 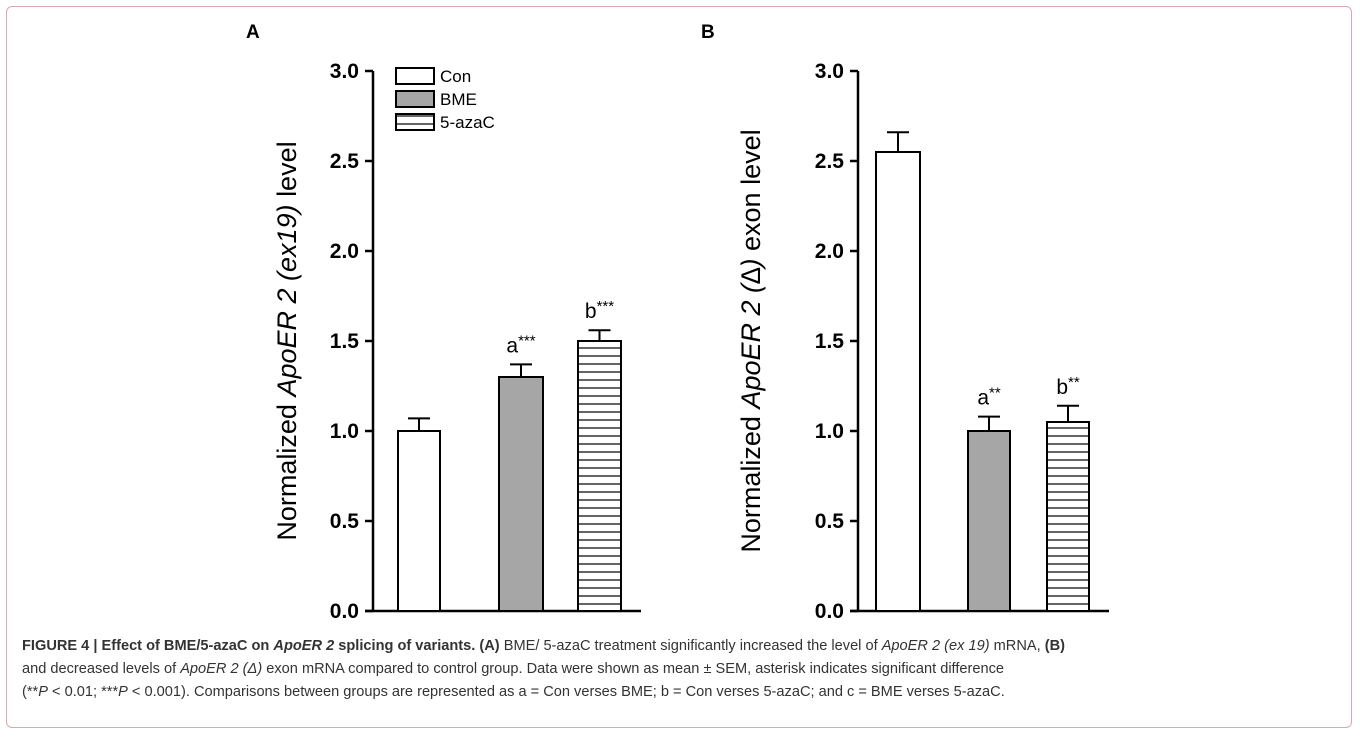 What do you see at coordinates (43, 692) in the screenshot?
I see `caption-p-1: P` at bounding box center [43, 692].